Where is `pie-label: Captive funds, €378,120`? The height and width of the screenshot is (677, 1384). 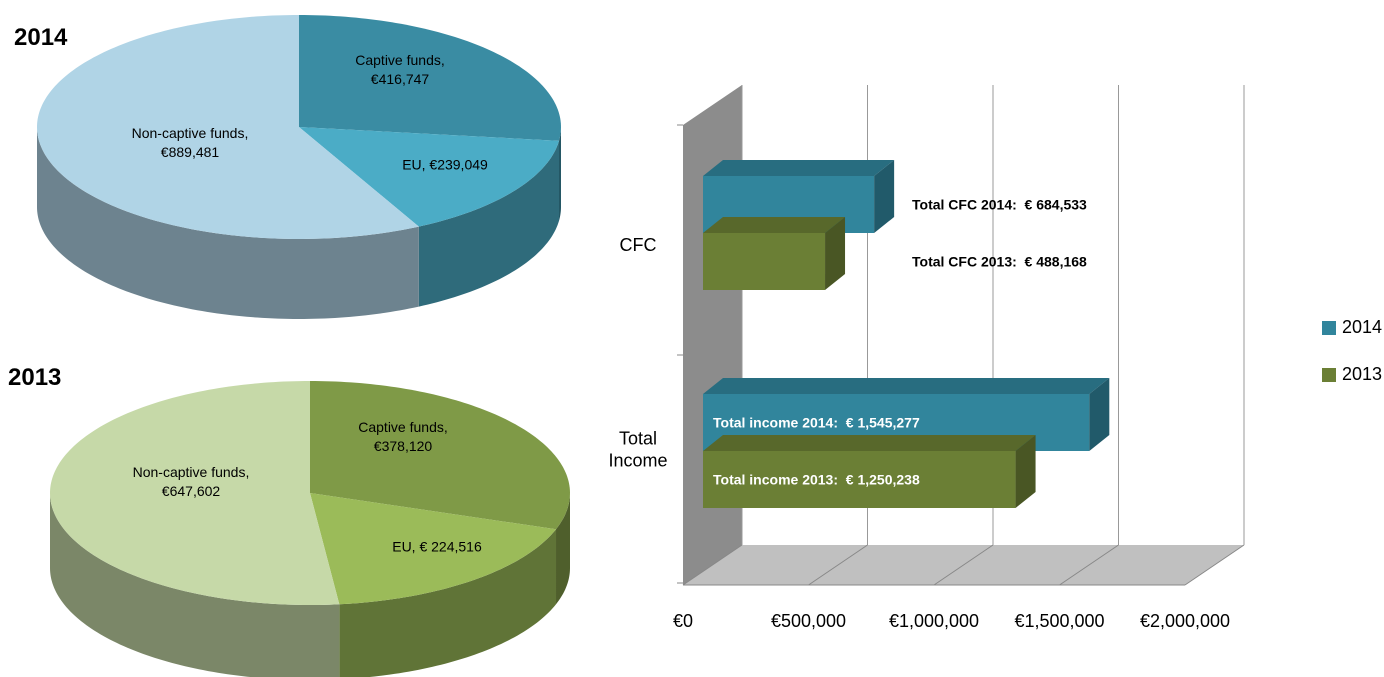 pie-label: Captive funds, €378,120 is located at coordinates (403, 436).